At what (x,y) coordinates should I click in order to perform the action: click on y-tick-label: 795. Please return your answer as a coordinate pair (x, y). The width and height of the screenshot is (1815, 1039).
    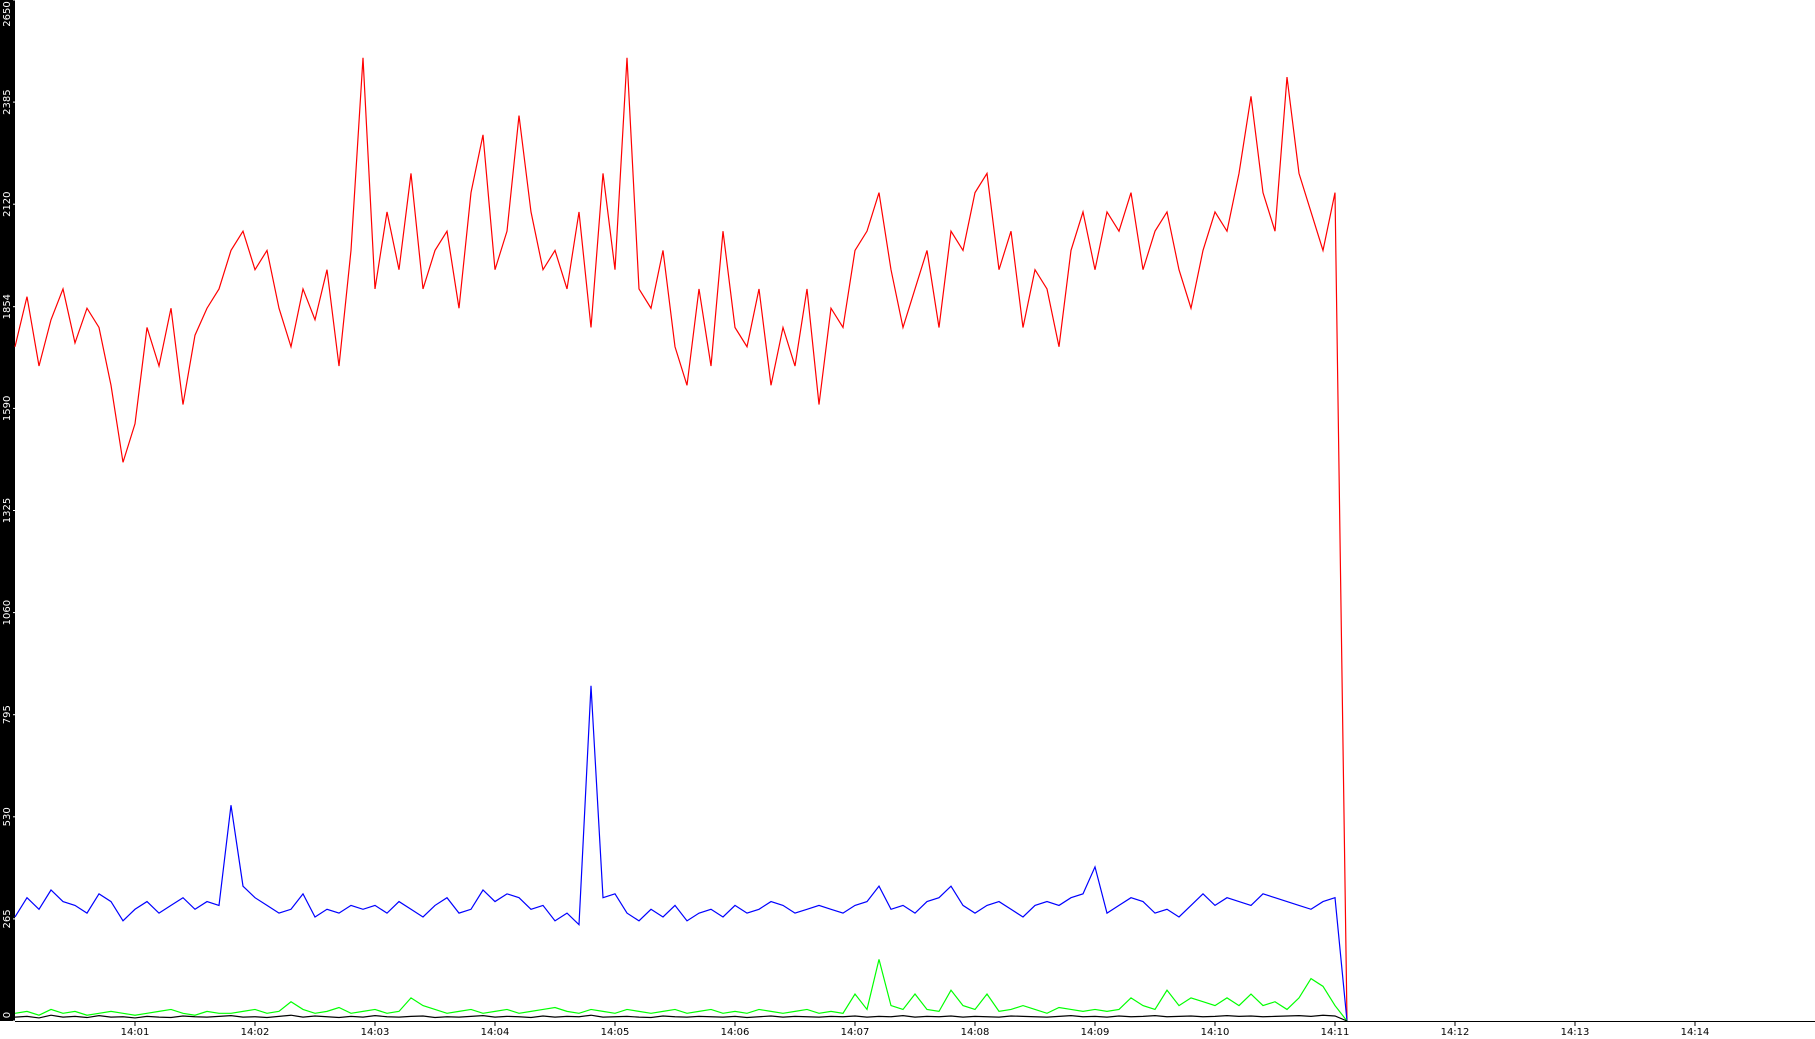
    Looking at the image, I should click on (7, 714).